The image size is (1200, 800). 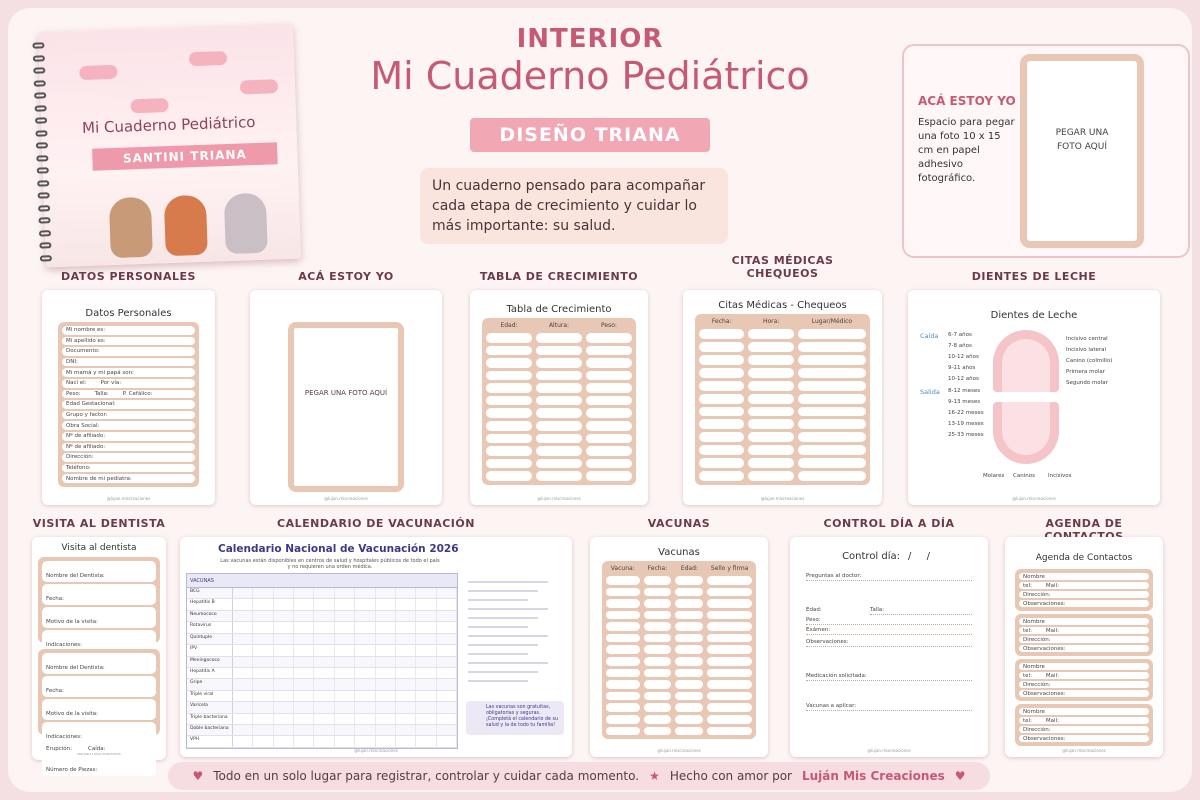 What do you see at coordinates (91, 404) in the screenshot?
I see `field-label: Edad Gestacional:` at bounding box center [91, 404].